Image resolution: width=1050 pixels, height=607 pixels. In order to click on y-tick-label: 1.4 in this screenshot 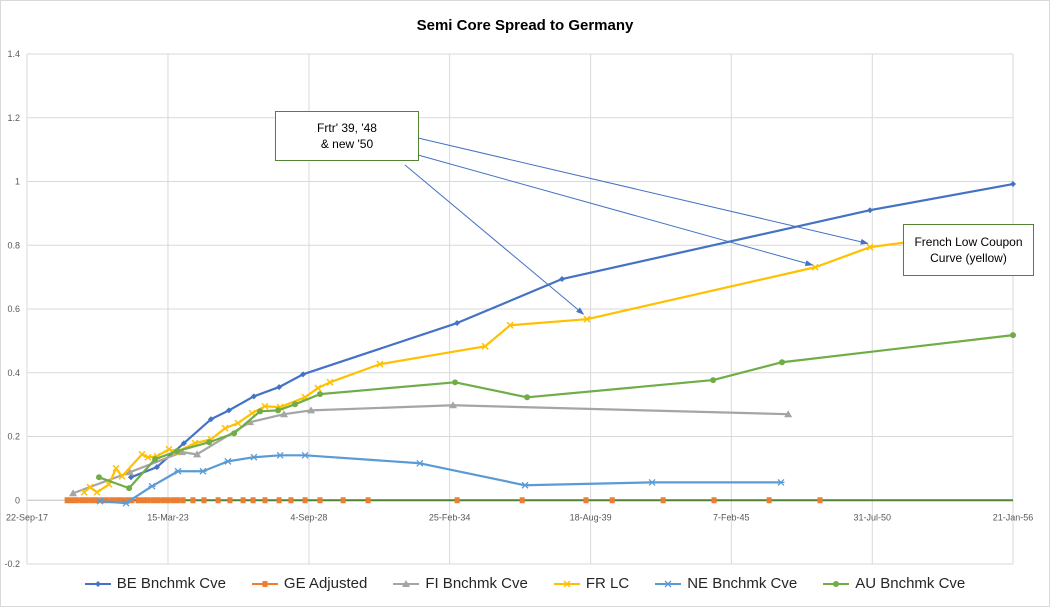, I will do `click(13, 54)`.